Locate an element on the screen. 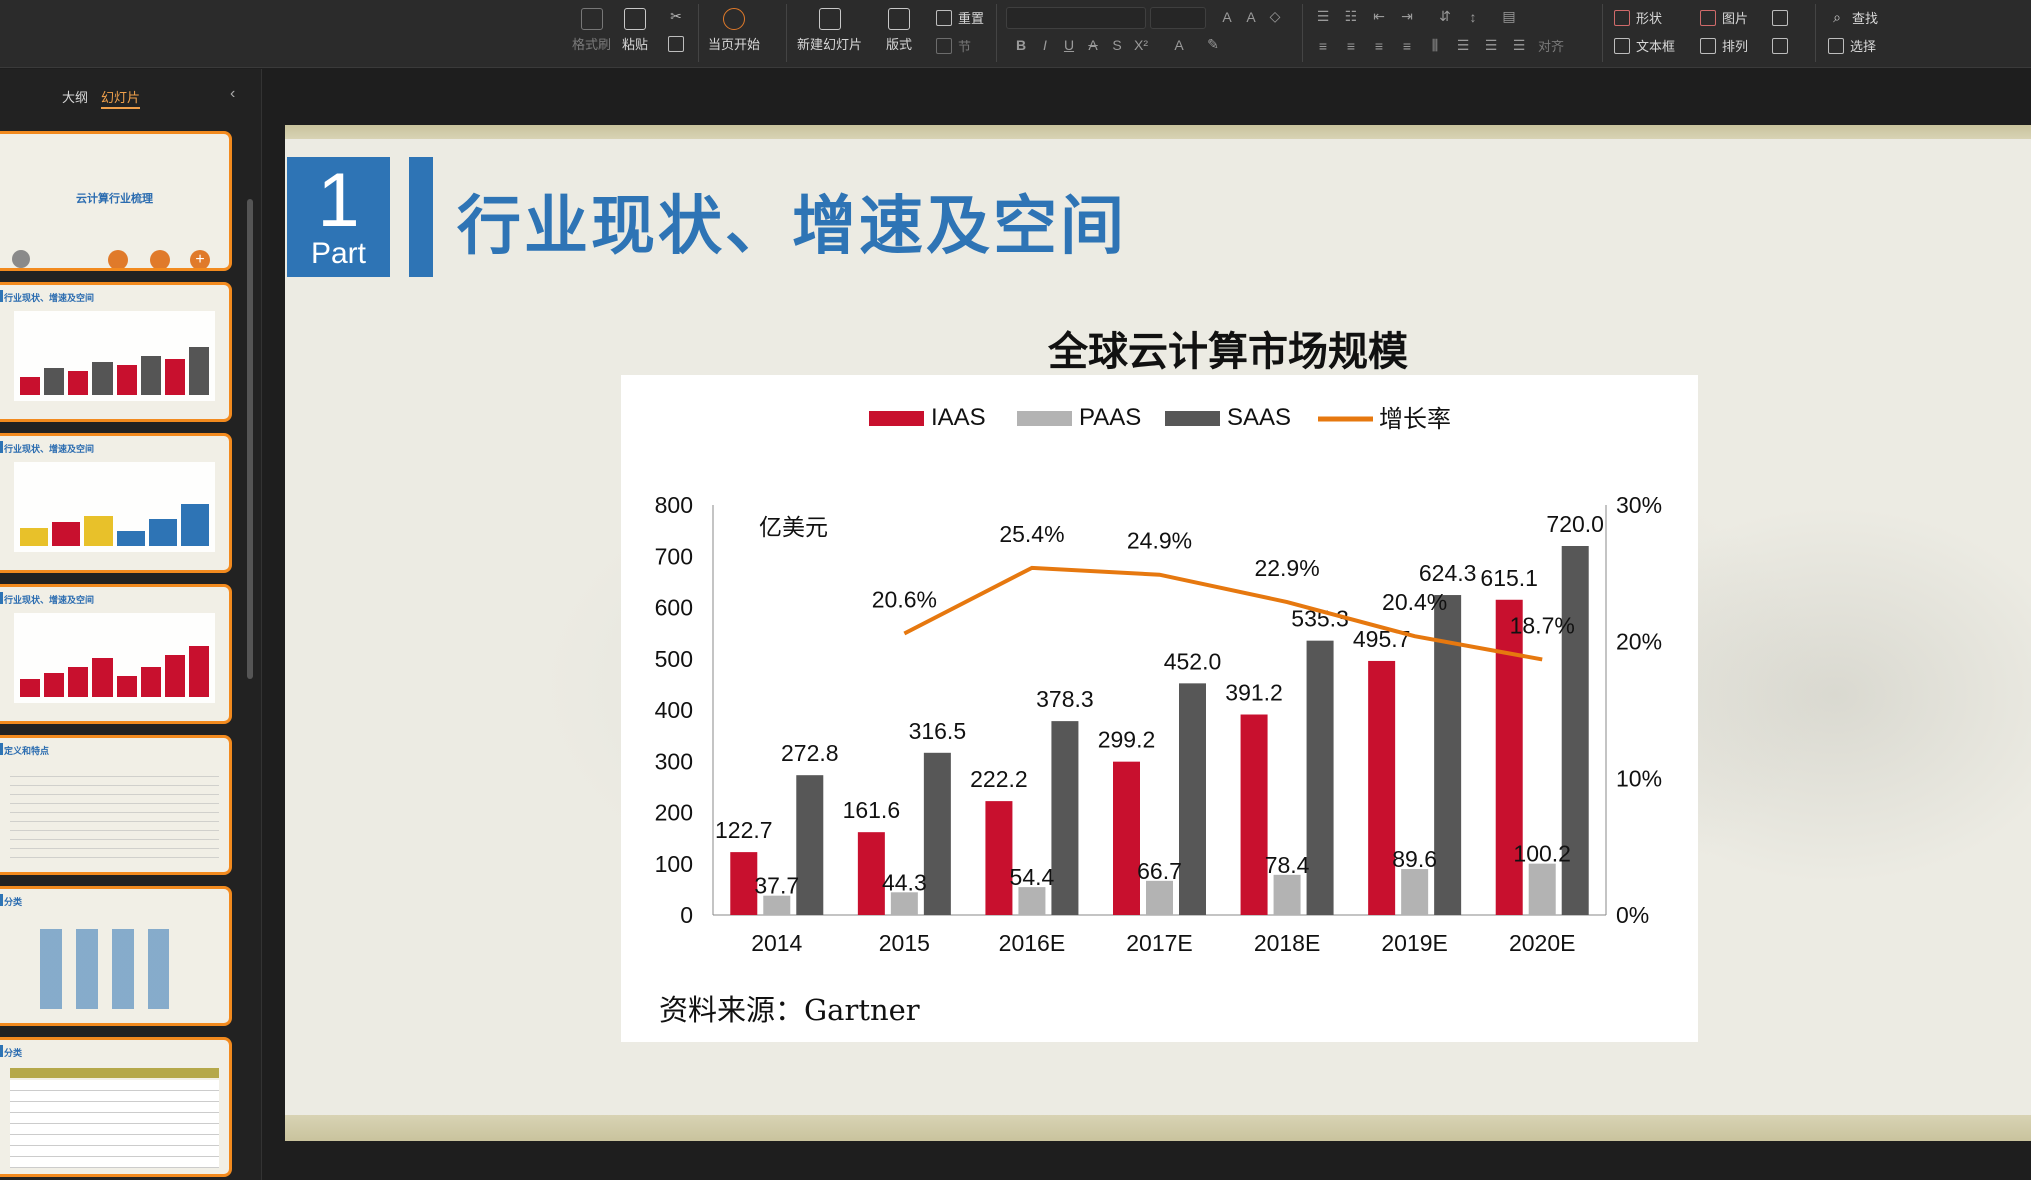 The image size is (2031, 1180). collapse-panel-icon: ‹ is located at coordinates (233, 93).